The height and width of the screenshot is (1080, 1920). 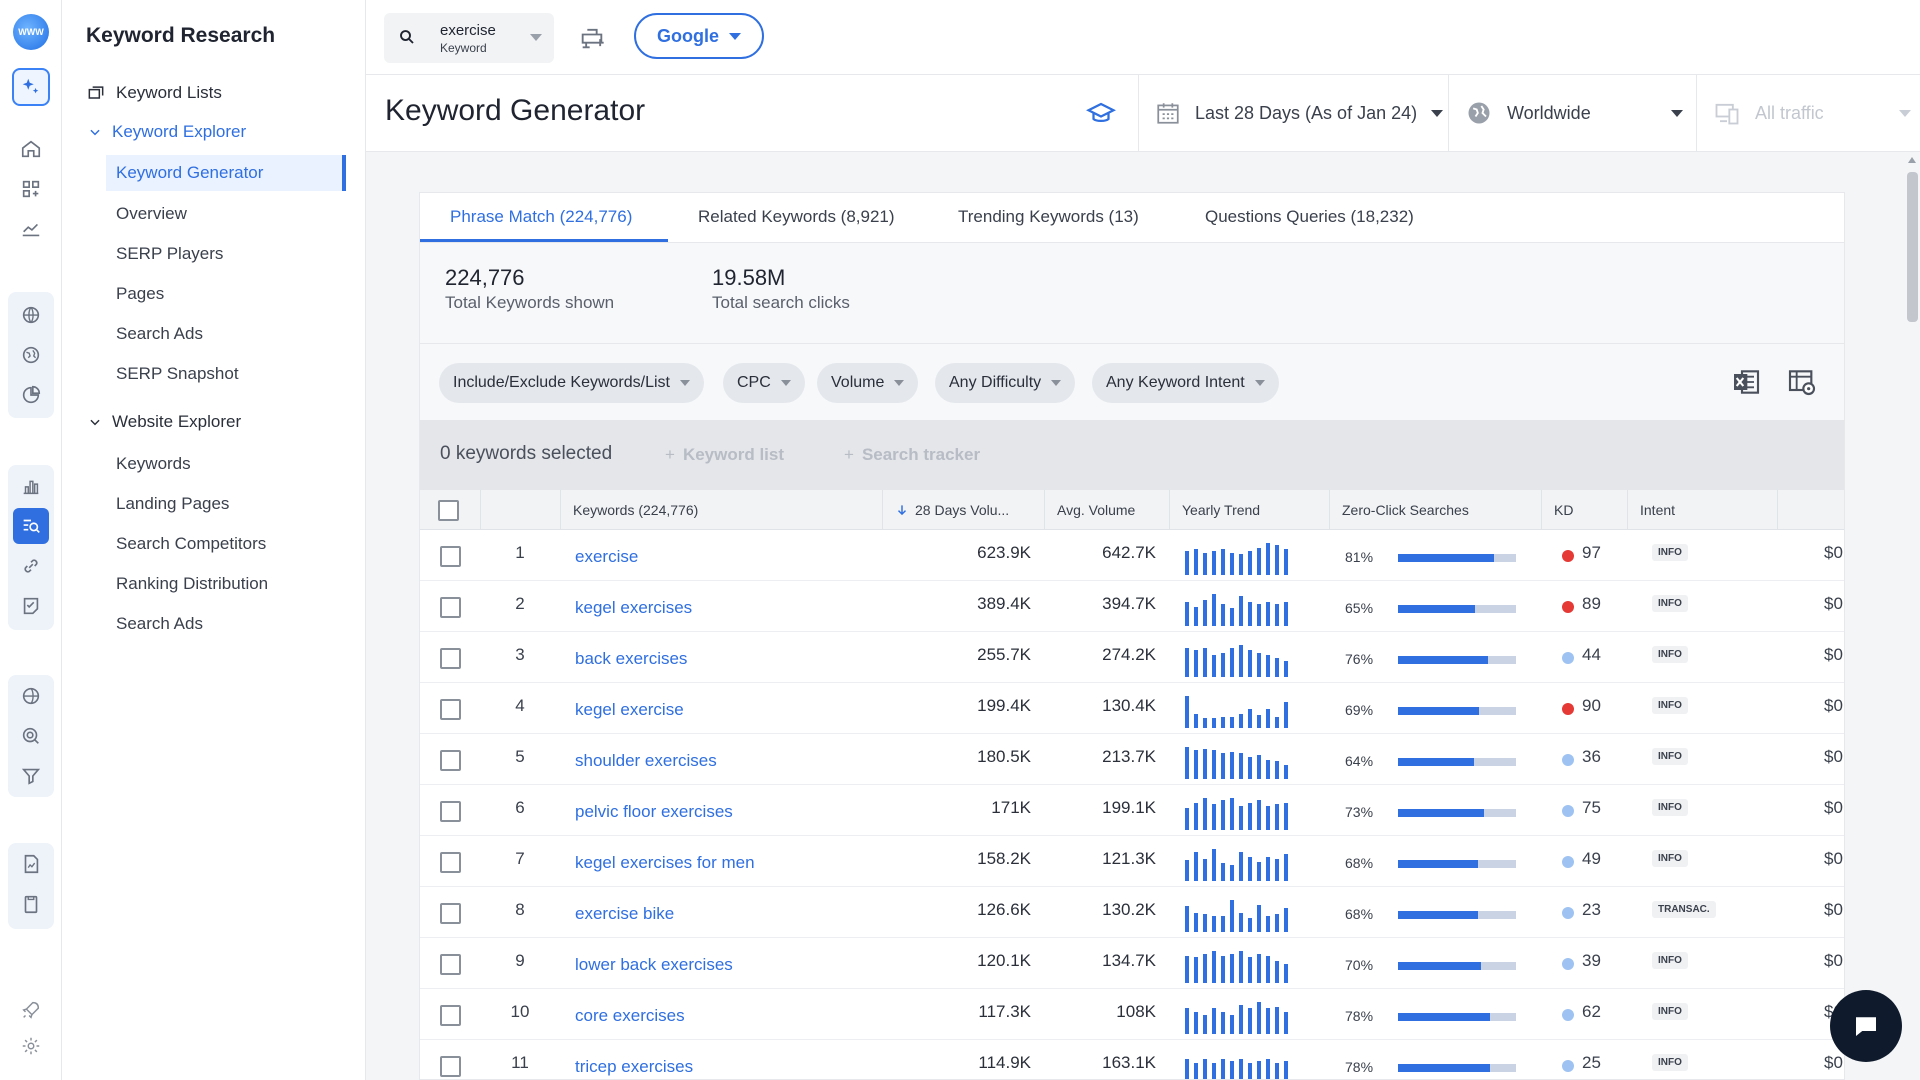 What do you see at coordinates (541, 216) in the screenshot?
I see `tab-phrase-match: Phrase Match (224,776)` at bounding box center [541, 216].